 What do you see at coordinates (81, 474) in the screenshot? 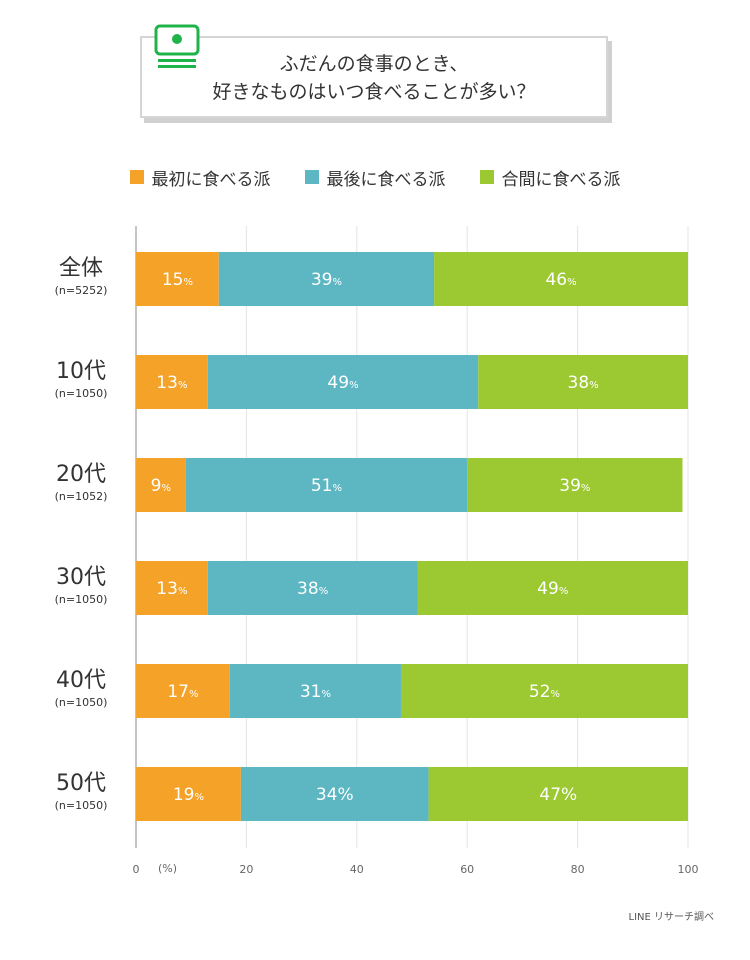
I see `row-name: 20代` at bounding box center [81, 474].